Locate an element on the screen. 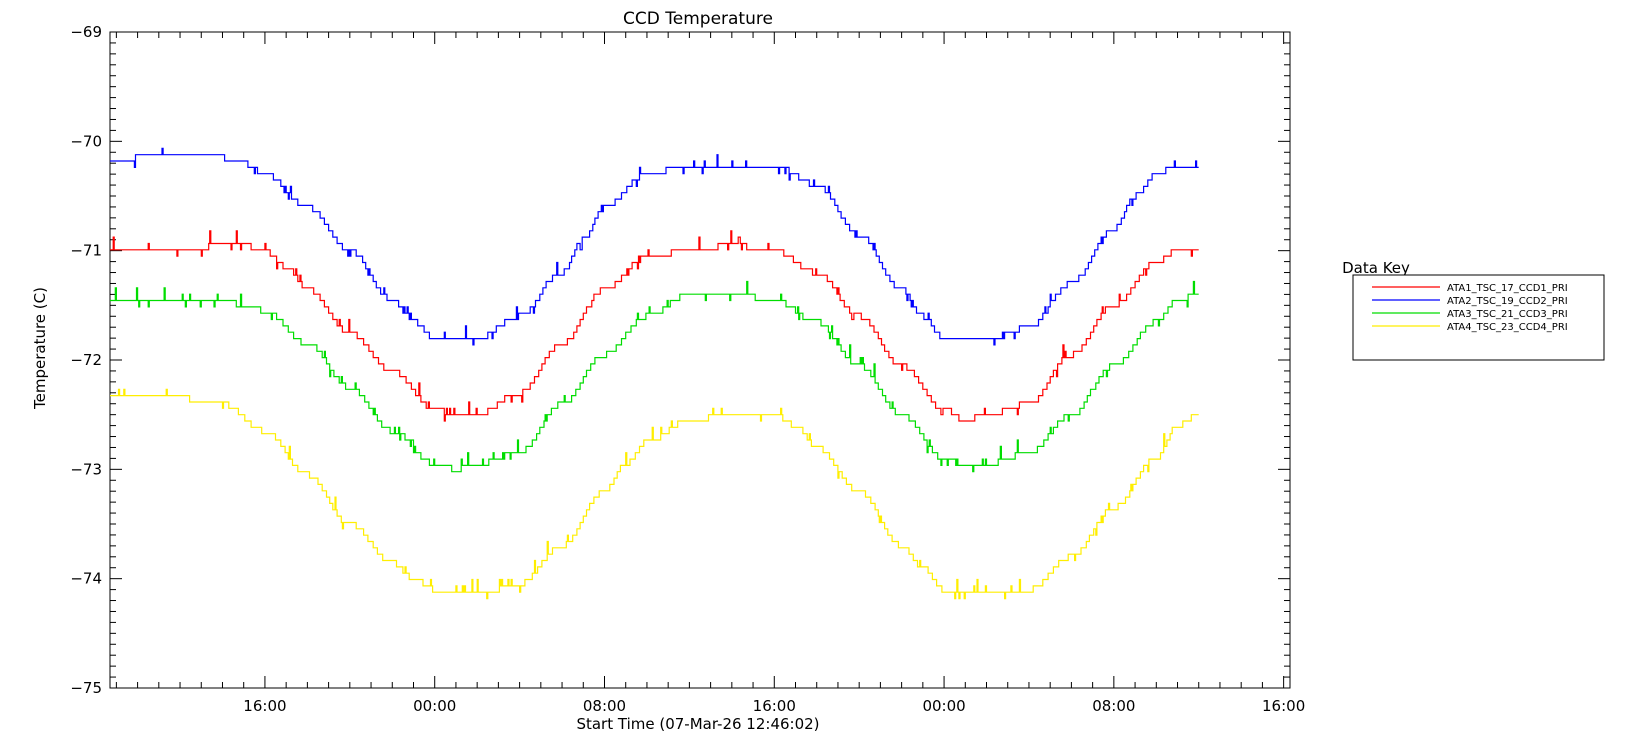 The image size is (1650, 750). y-tick-label: −73 is located at coordinates (86, 469).